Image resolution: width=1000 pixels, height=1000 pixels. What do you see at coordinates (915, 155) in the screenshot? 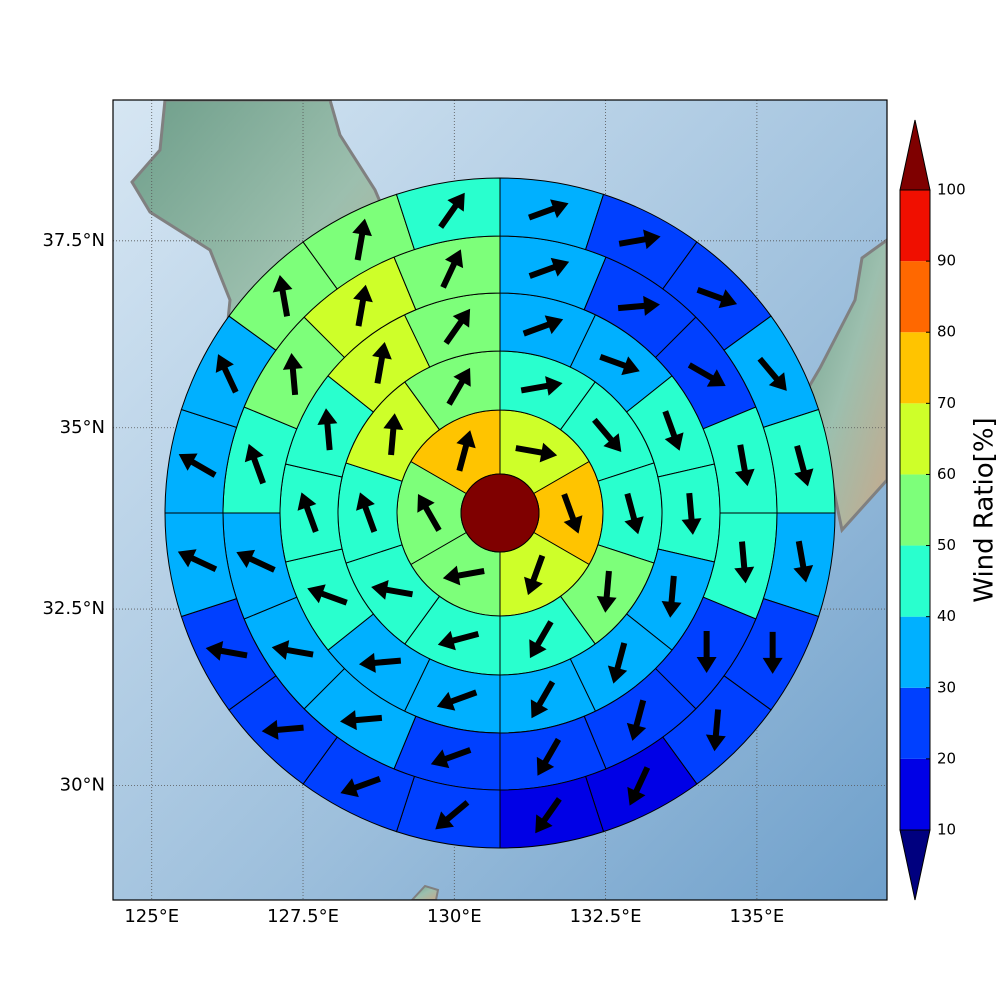
I see `colorbar-over` at bounding box center [915, 155].